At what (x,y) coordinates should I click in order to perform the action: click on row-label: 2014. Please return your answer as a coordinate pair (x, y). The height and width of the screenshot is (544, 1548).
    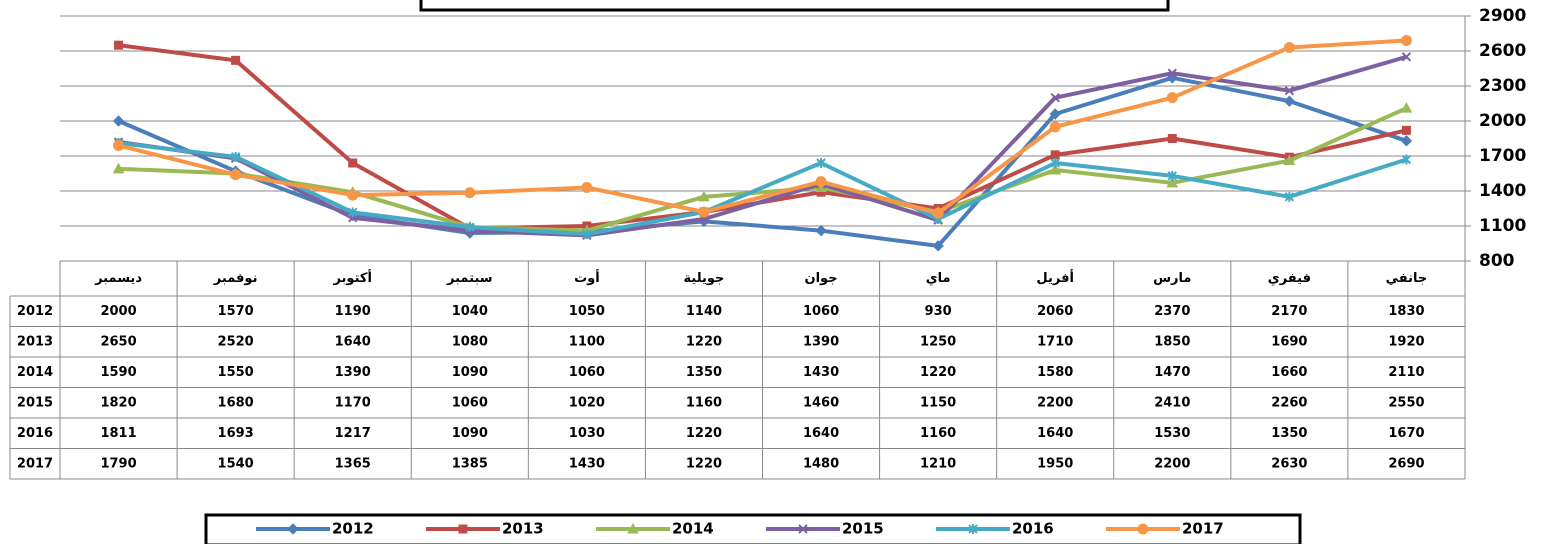
    Looking at the image, I should click on (35, 372).